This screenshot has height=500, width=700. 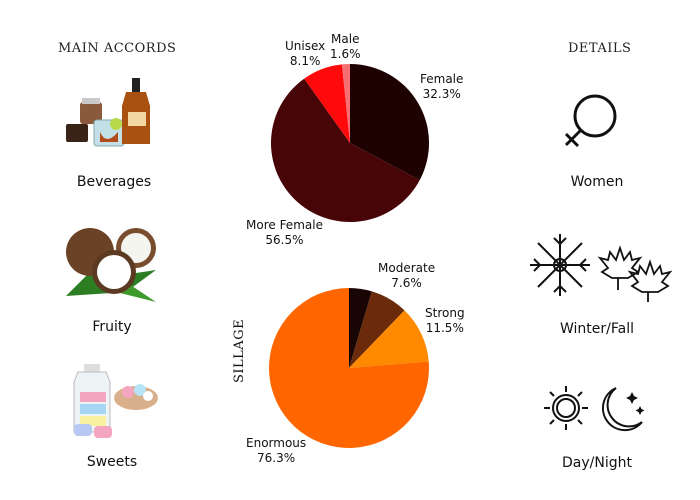 I want to click on sillage-pie-chart, so click(x=349, y=368).